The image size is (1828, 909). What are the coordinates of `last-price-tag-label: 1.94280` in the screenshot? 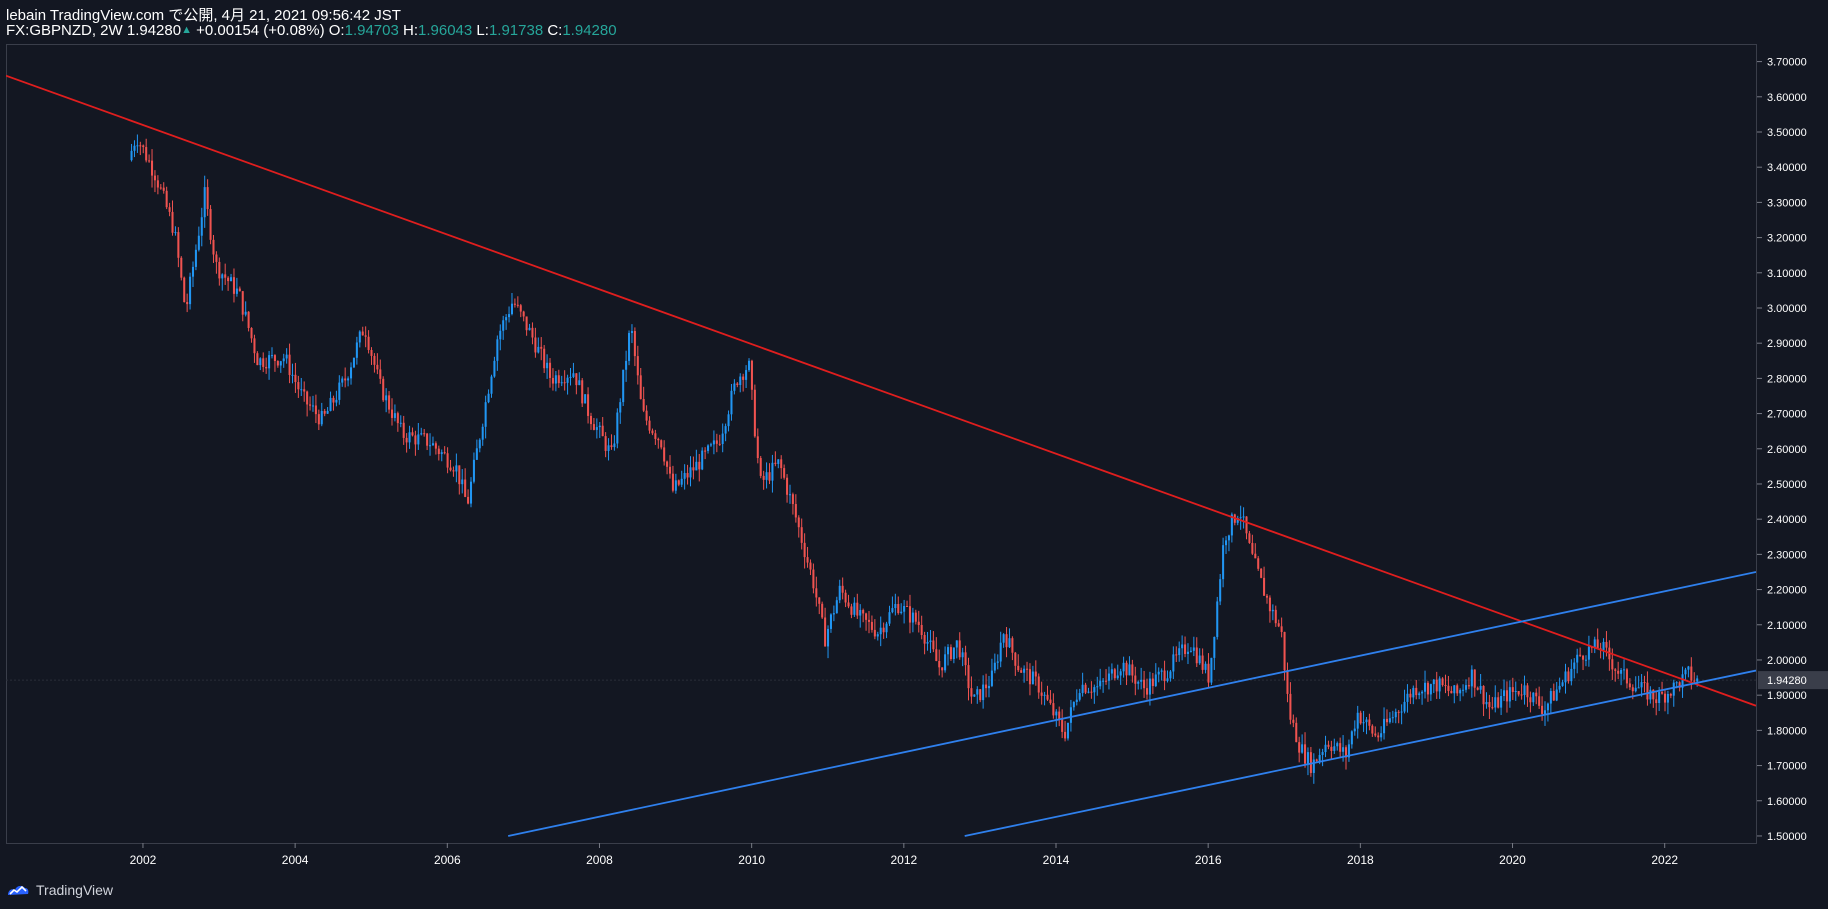 It's located at (1787, 681).